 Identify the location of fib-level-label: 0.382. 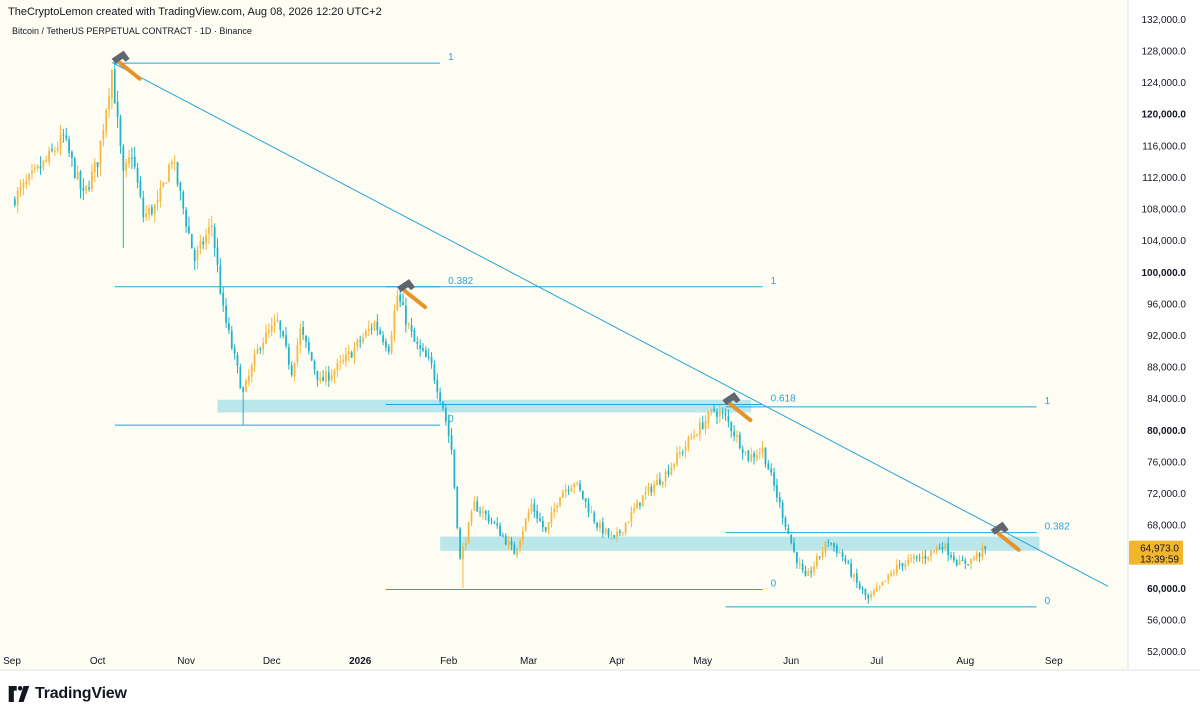
(1057, 527).